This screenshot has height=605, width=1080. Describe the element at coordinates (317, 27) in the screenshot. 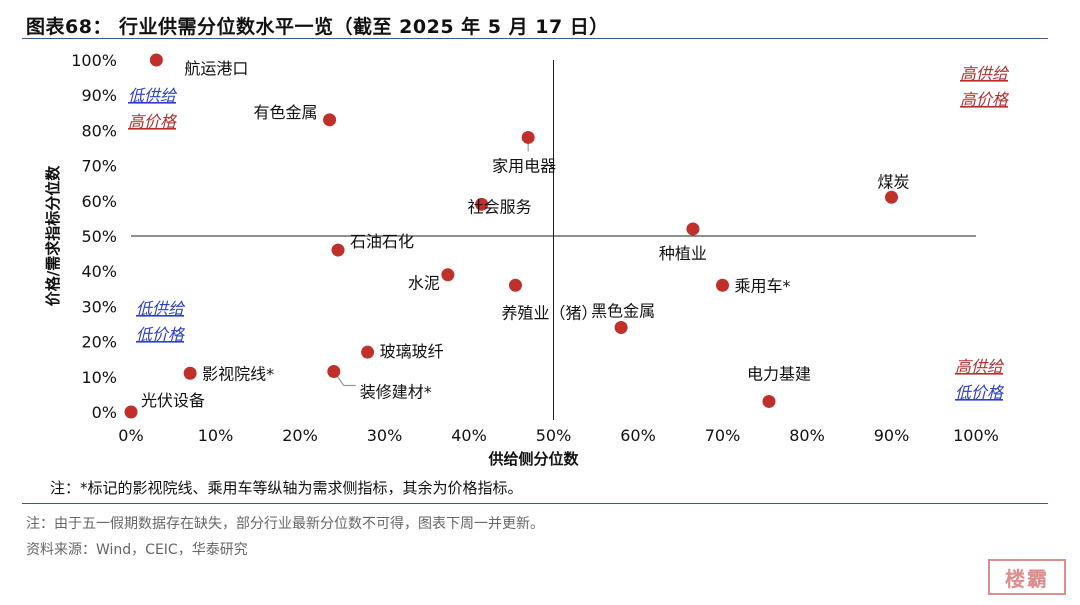

I see `page-title: 图表68： 行业供需分位数水平一览（截至 2025 年 5 月 17 日）` at that location.